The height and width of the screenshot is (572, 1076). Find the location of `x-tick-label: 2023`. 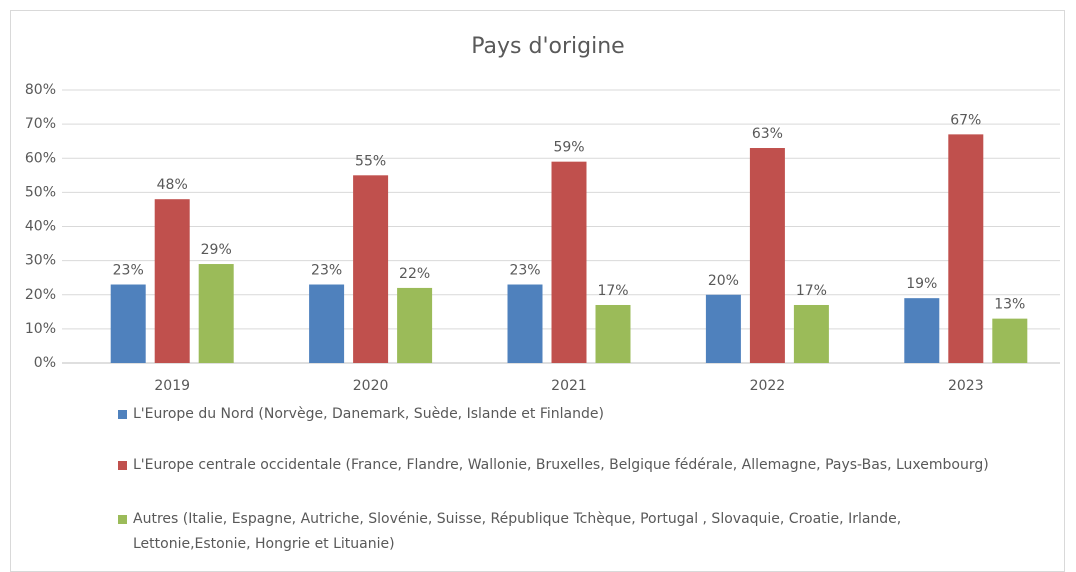

x-tick-label: 2023 is located at coordinates (966, 386).